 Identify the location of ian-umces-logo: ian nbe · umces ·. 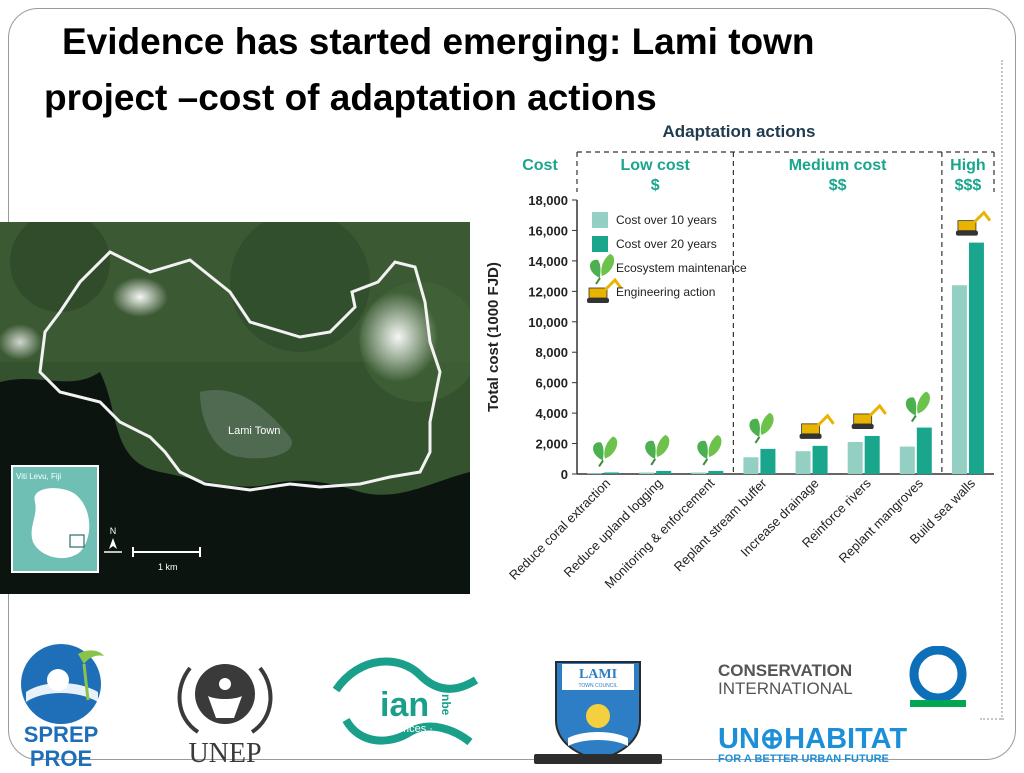
(405, 707).